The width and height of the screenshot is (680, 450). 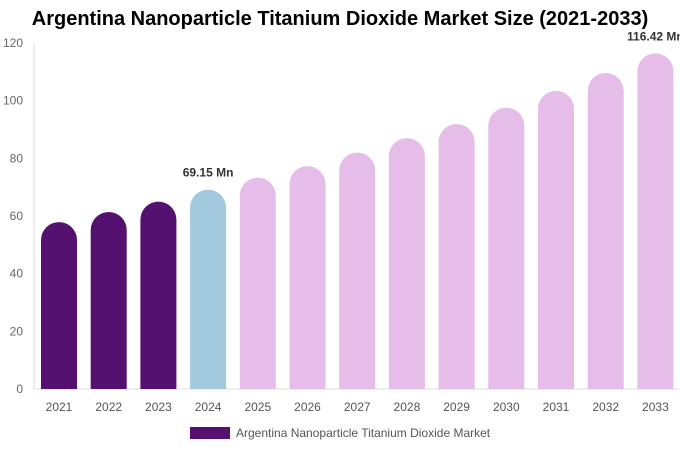 I want to click on data-label: 69.15 Mn, so click(x=208, y=173).